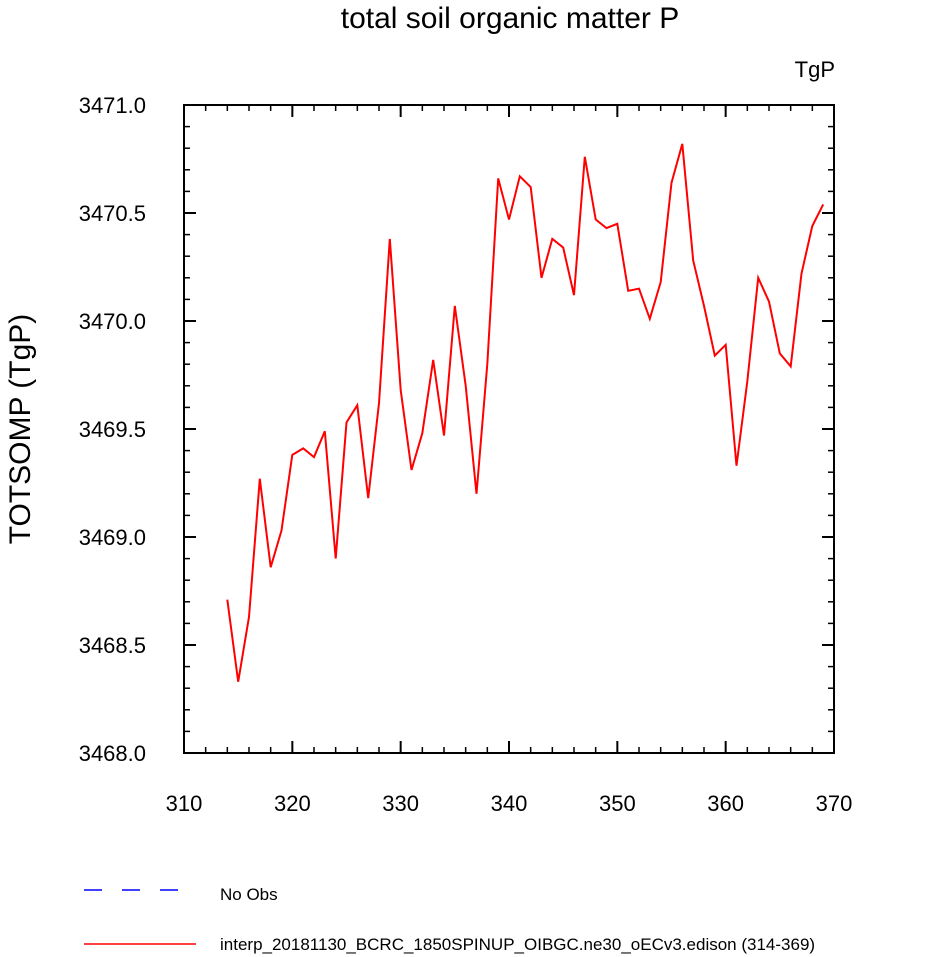 This screenshot has width=932, height=957. I want to click on y-tick-label: 3469.0, so click(112, 537).